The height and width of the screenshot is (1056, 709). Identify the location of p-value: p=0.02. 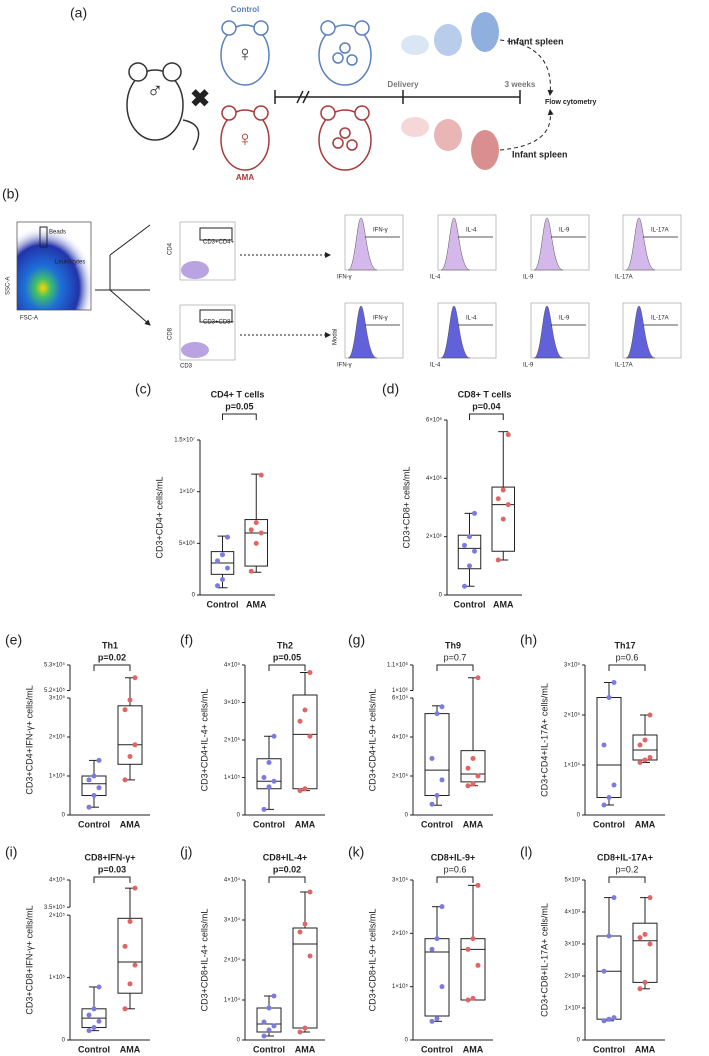
(112, 657).